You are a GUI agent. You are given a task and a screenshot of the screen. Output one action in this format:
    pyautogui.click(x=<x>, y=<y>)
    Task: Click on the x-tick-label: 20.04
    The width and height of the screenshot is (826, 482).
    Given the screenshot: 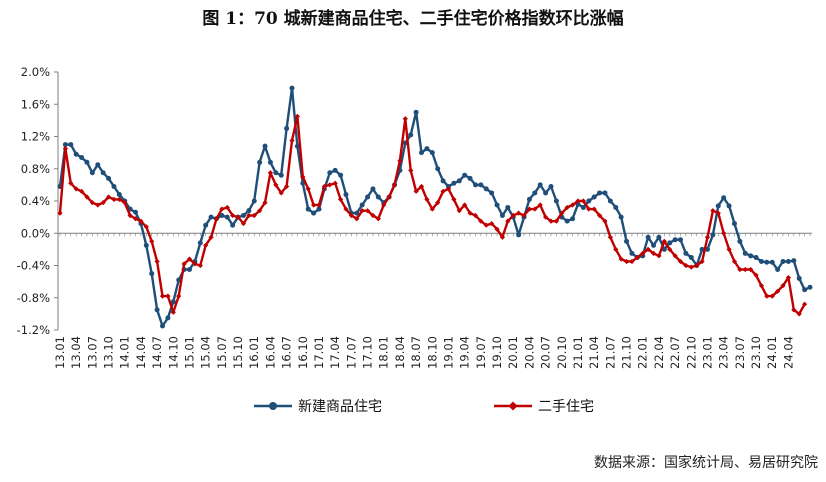 What is the action you would take?
    pyautogui.click(x=529, y=352)
    